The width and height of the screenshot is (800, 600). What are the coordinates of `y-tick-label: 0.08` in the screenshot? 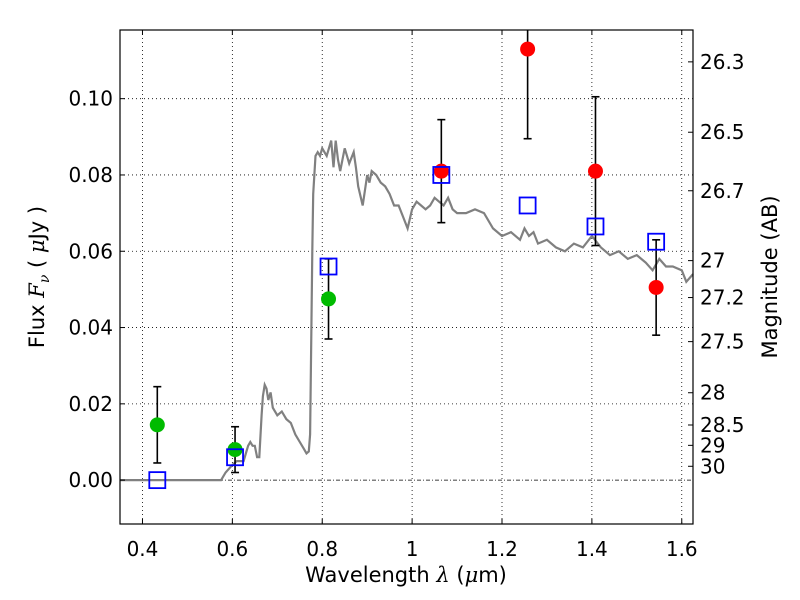 It's located at (90, 175).